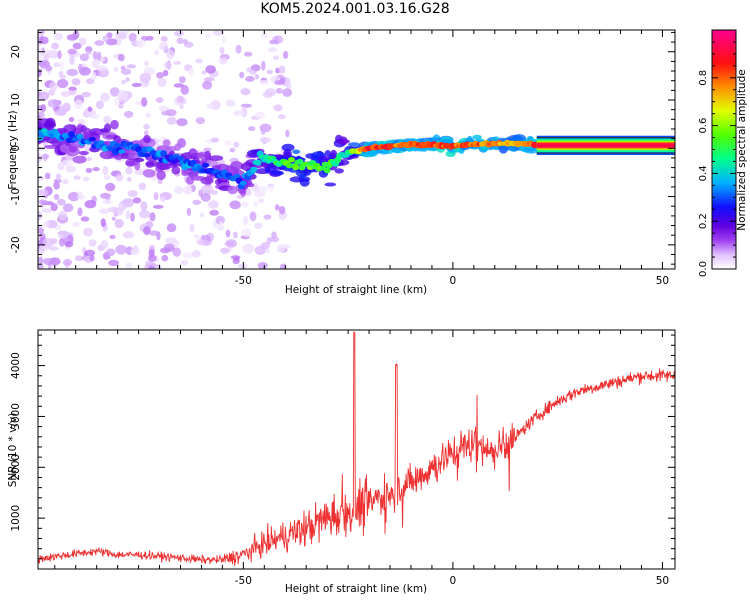 This screenshot has width=750, height=600. Describe the element at coordinates (662, 581) in the screenshot. I see `x-tick-label: 50` at that location.